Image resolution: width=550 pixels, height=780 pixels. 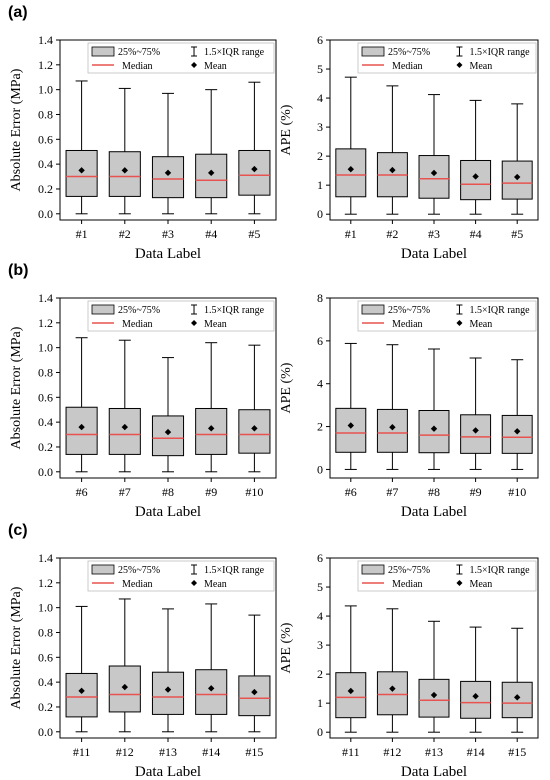 What do you see at coordinates (517, 680) in the screenshot?
I see `box-#15` at bounding box center [517, 680].